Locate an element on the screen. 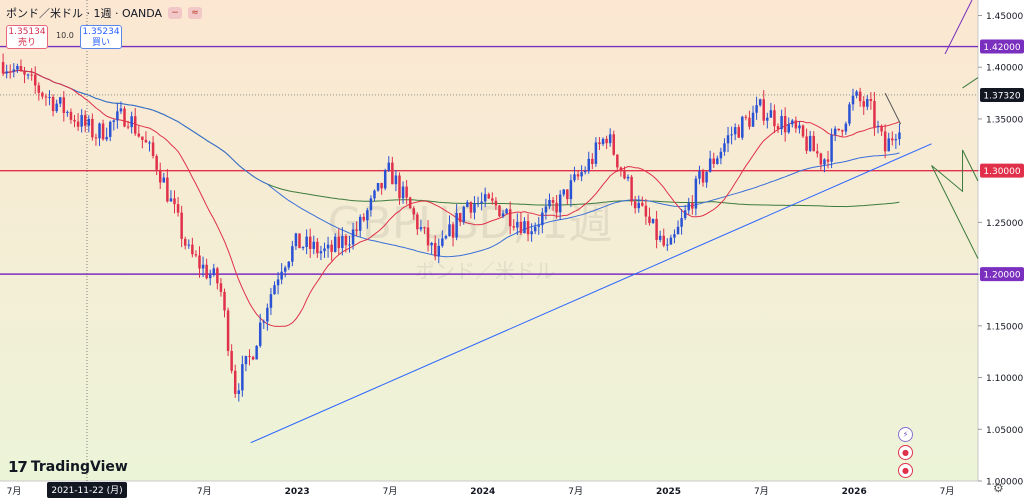  projection-path-green is located at coordinates (955, 171).